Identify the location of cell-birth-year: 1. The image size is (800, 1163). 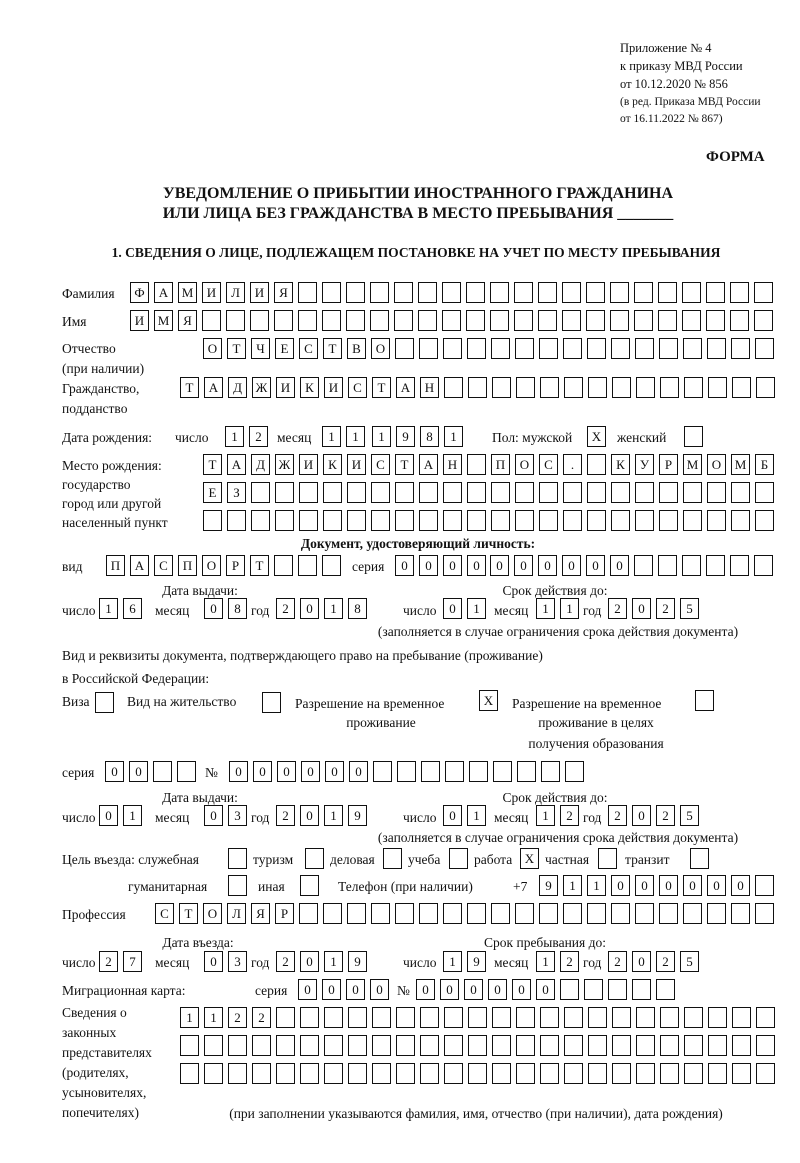
(381, 436).